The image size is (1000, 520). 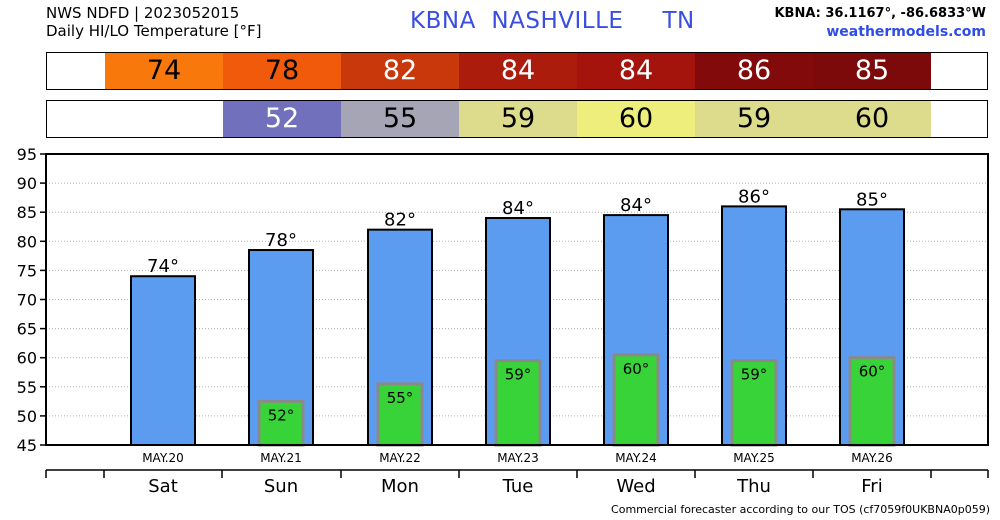 What do you see at coordinates (163, 458) in the screenshot?
I see `date-label: MAY.20` at bounding box center [163, 458].